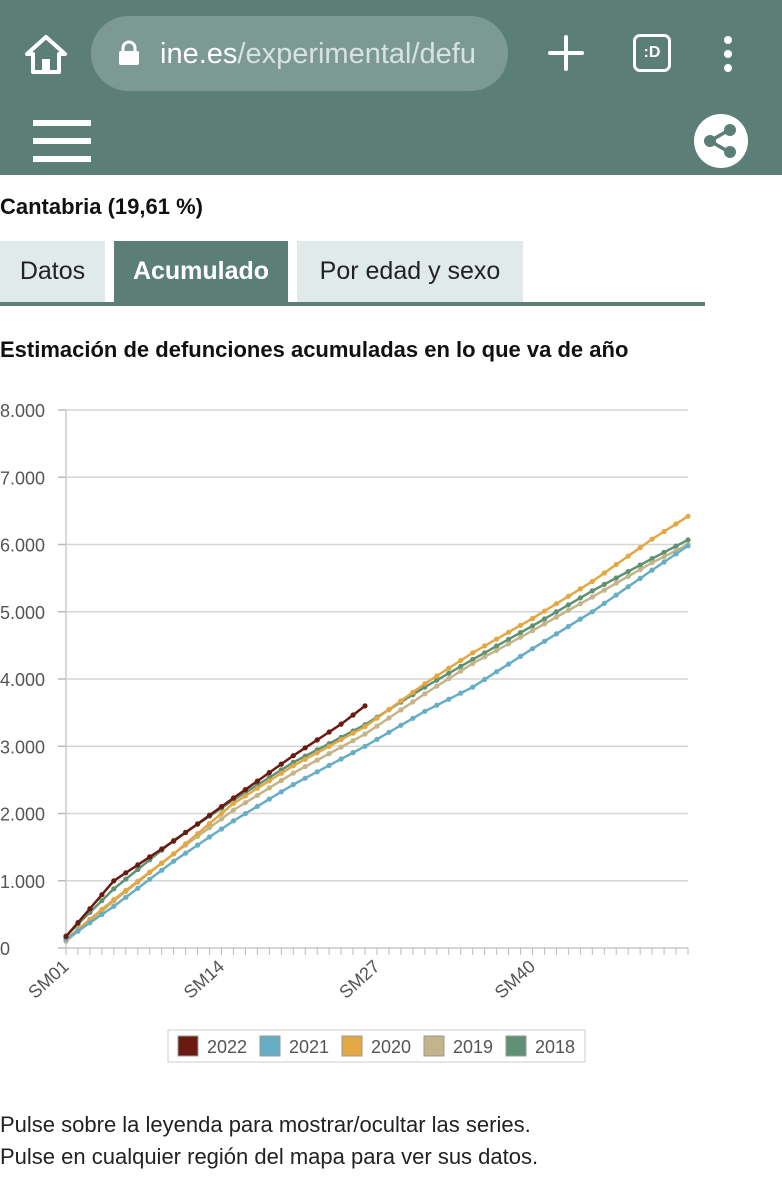  I want to click on legend-item-2022: 2022, so click(227, 1047).